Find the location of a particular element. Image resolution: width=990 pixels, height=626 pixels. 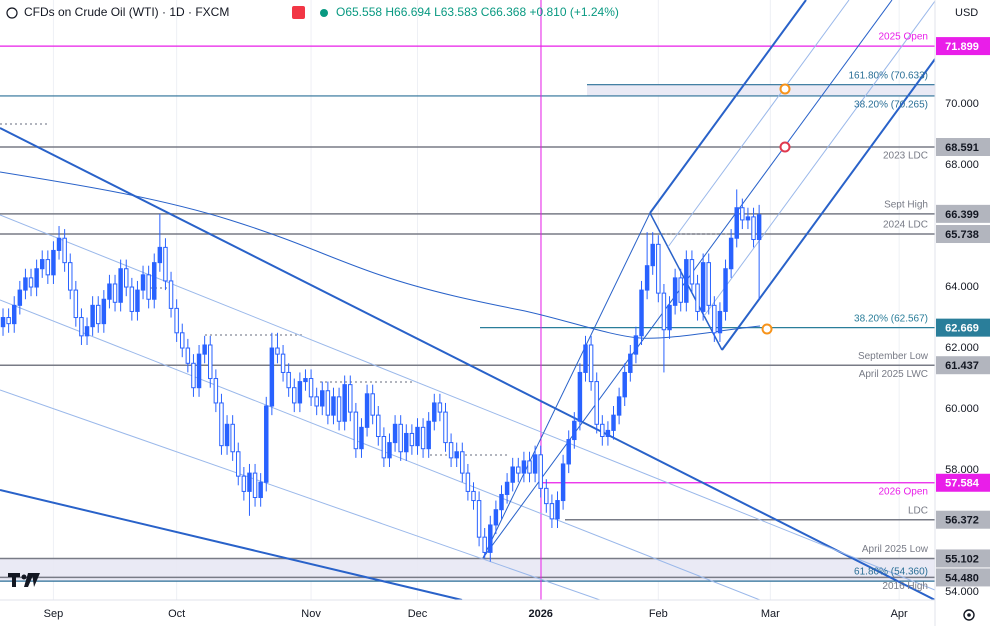

currency: USD is located at coordinates (966, 13).